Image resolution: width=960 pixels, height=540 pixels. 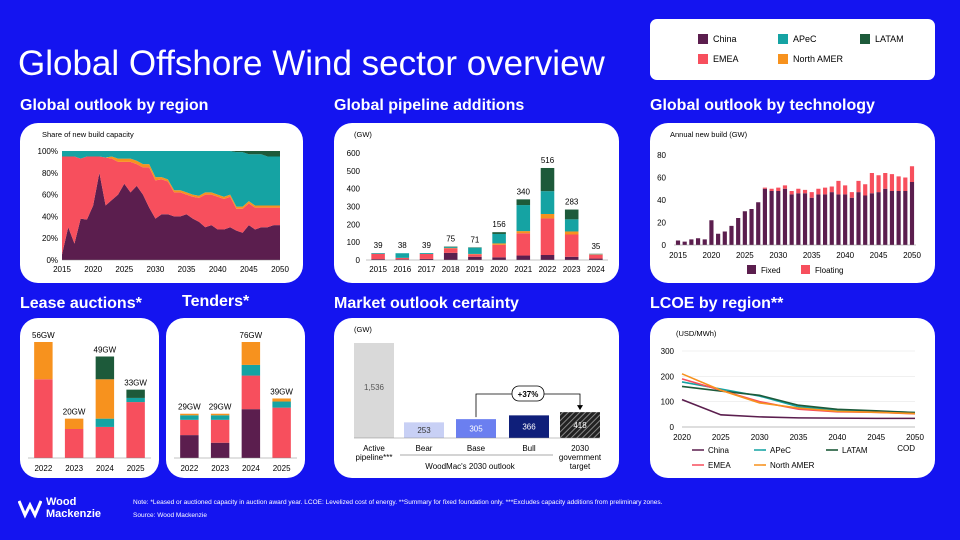 I want to click on legend-item-apec: APeC, so click(x=797, y=39).